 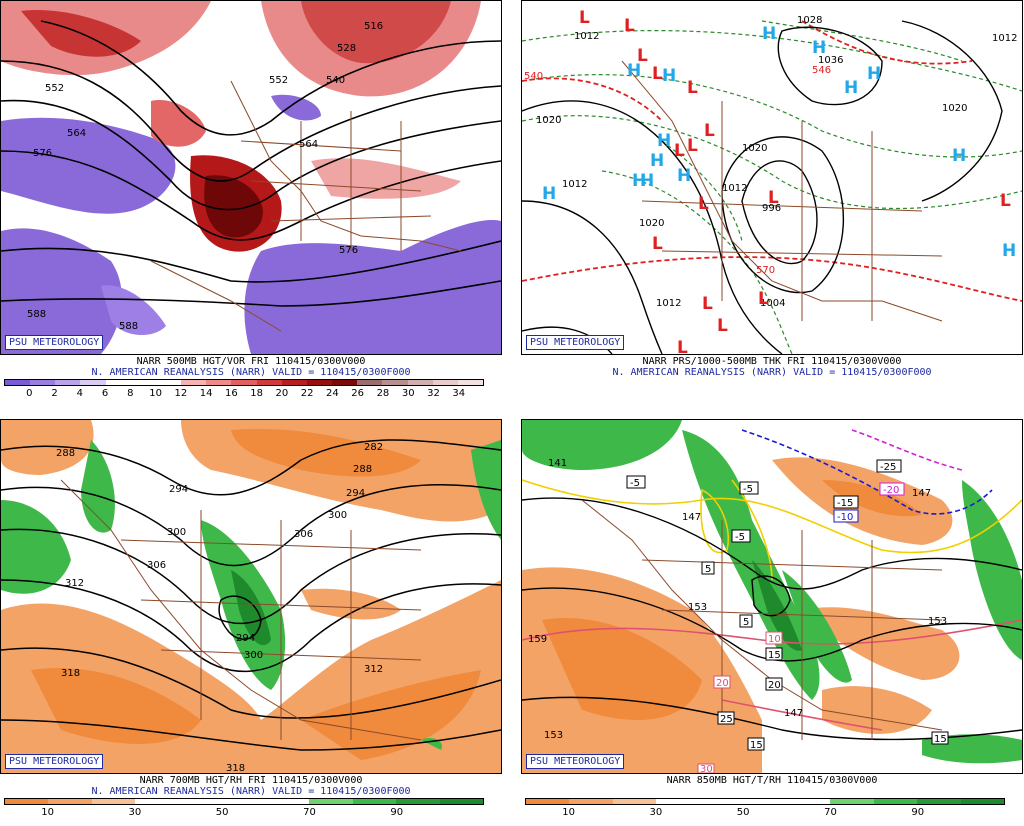 What do you see at coordinates (130, 393) in the screenshot?
I see `colorbar-tick-label: 8` at bounding box center [130, 393].